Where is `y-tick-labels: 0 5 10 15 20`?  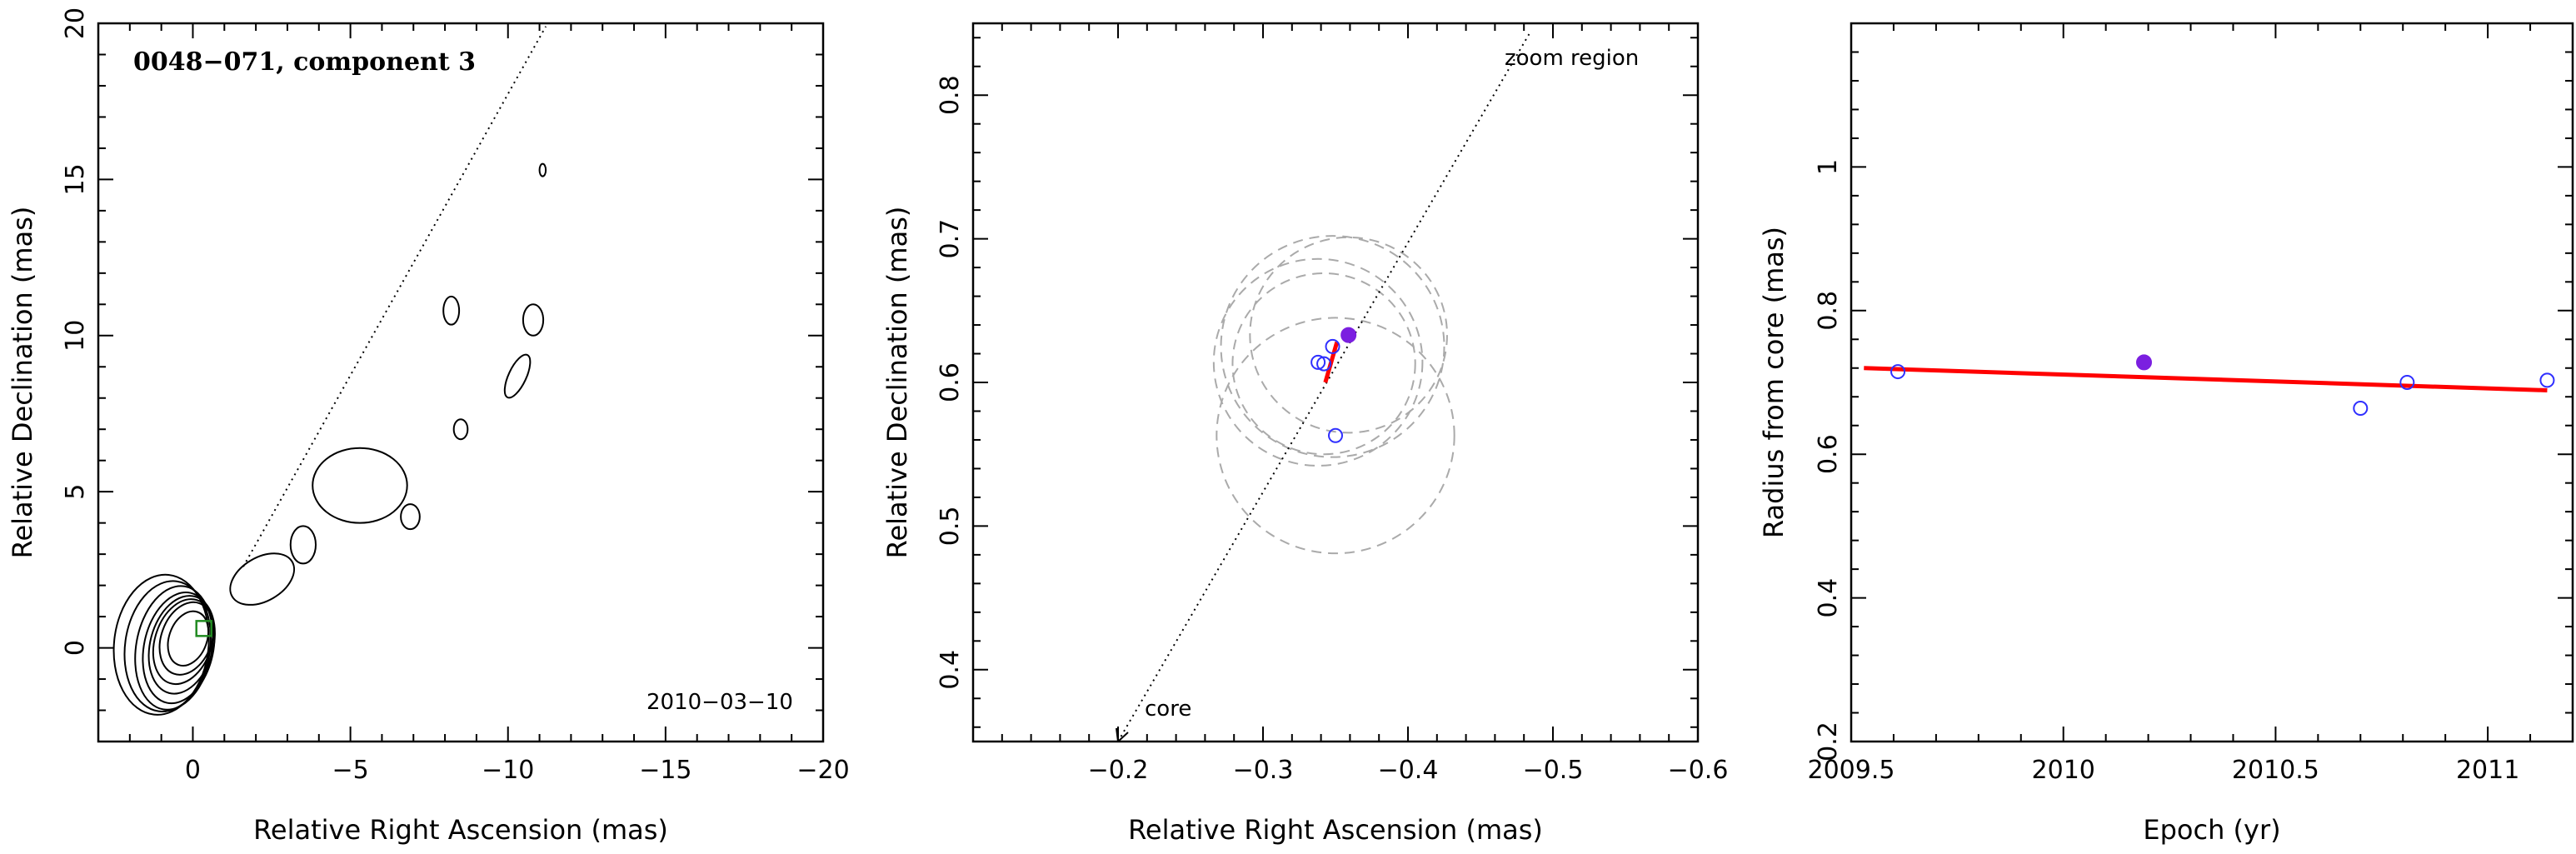
y-tick-labels: 0 5 10 15 20 is located at coordinates (75, 331).